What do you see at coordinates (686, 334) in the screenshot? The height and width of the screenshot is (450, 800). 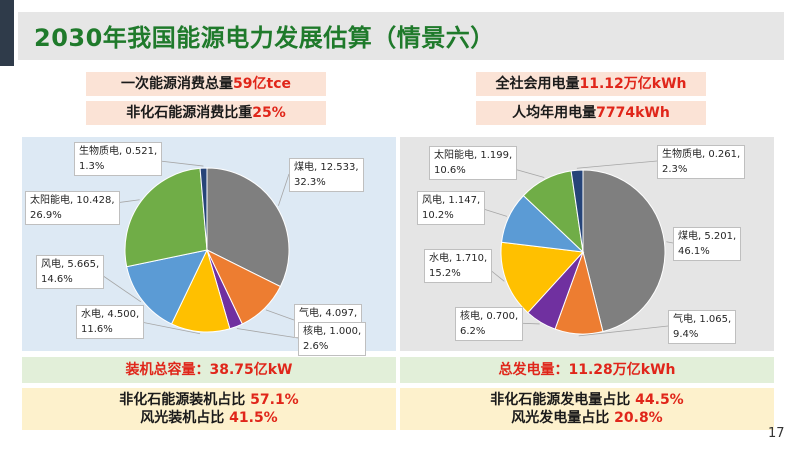 I see `slice-label-percent: 9.4%` at bounding box center [686, 334].